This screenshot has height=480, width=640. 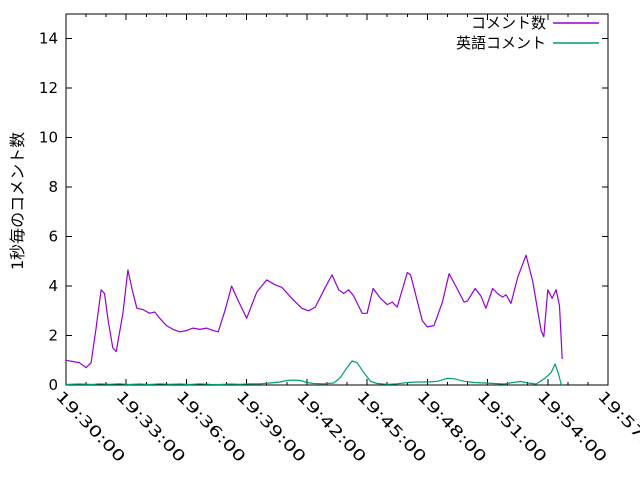 I want to click on y-tick-label: 2, so click(x=53, y=336).